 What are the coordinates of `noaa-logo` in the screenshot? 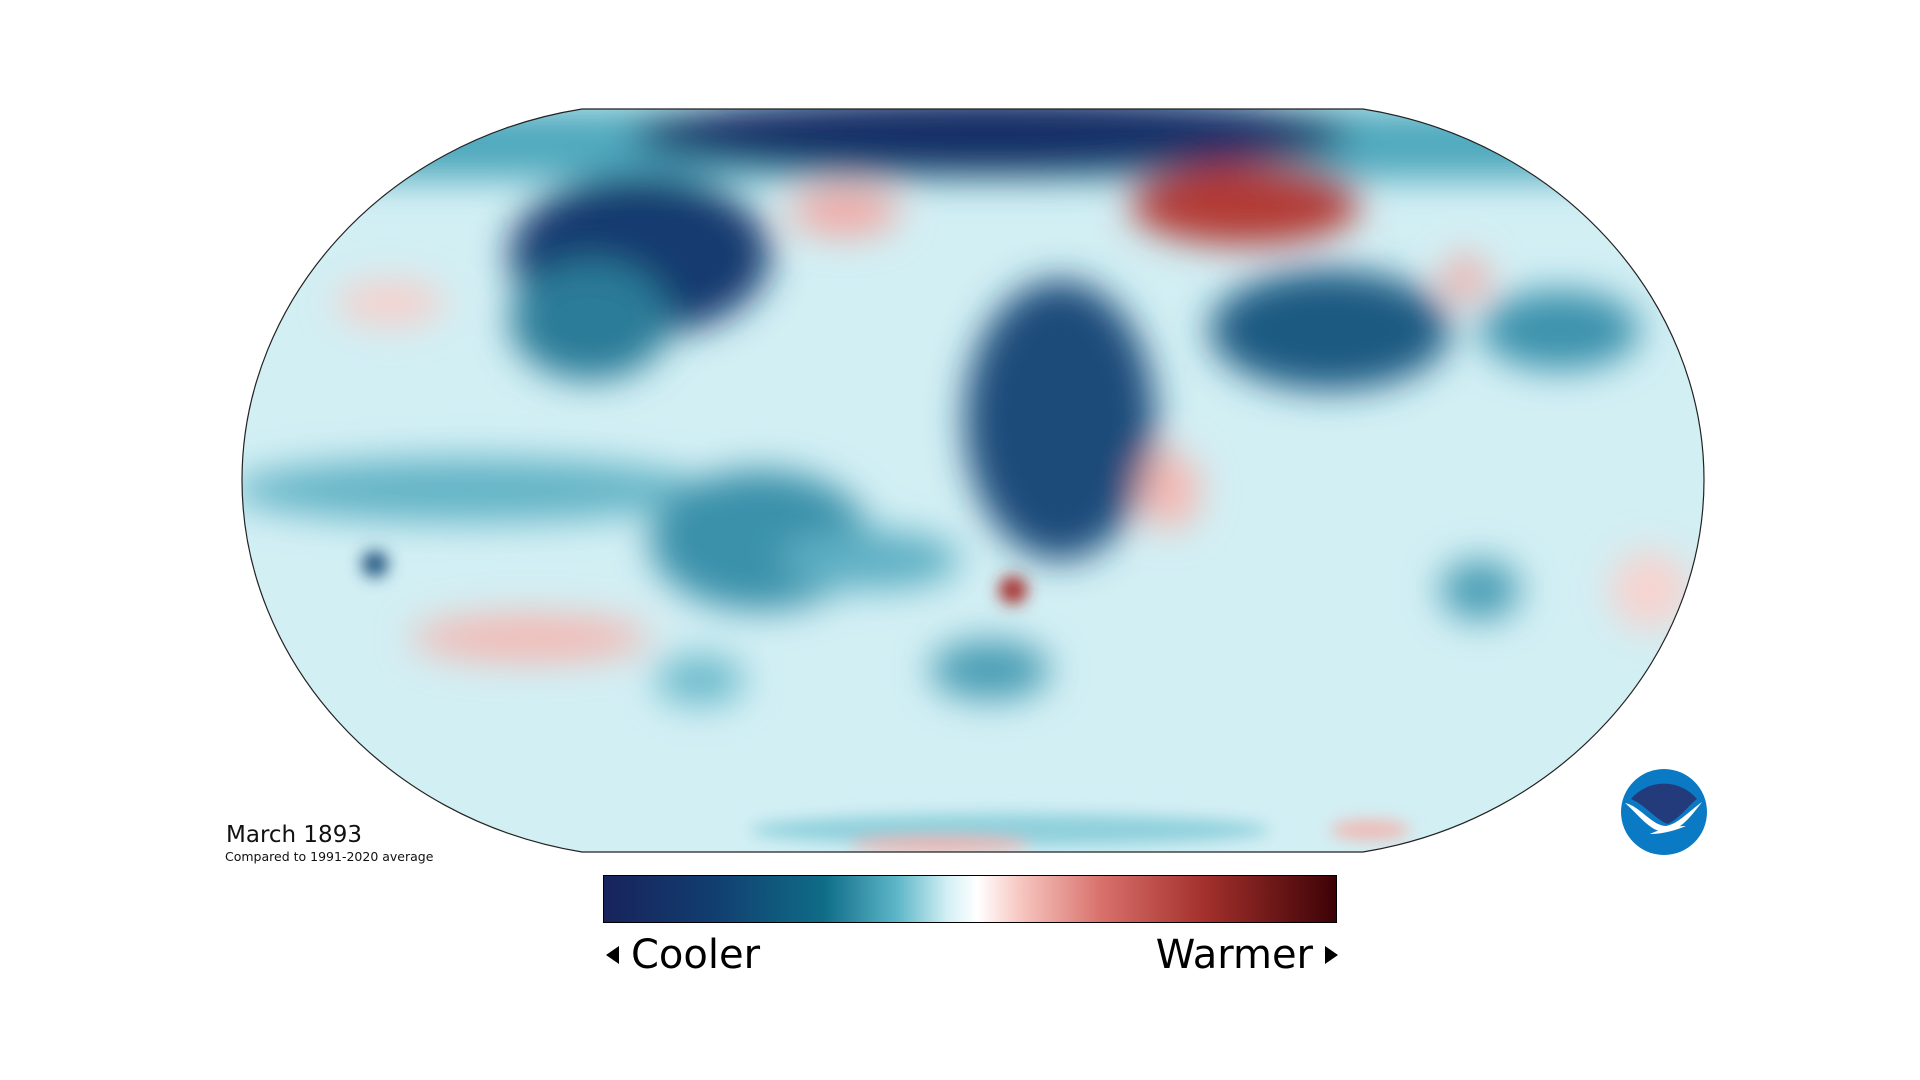 It's located at (1664, 812).